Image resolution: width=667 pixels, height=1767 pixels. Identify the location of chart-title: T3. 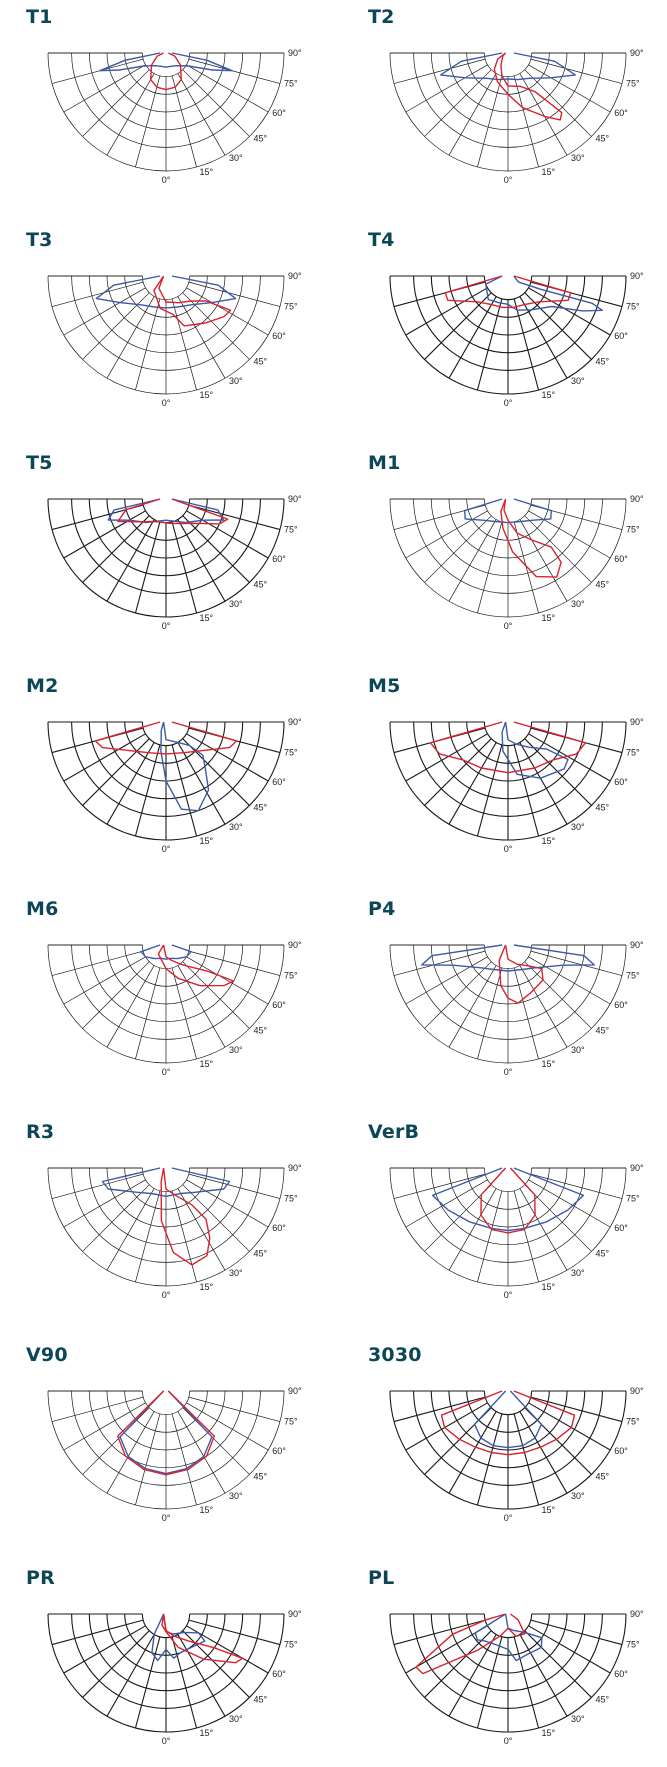
(39, 240).